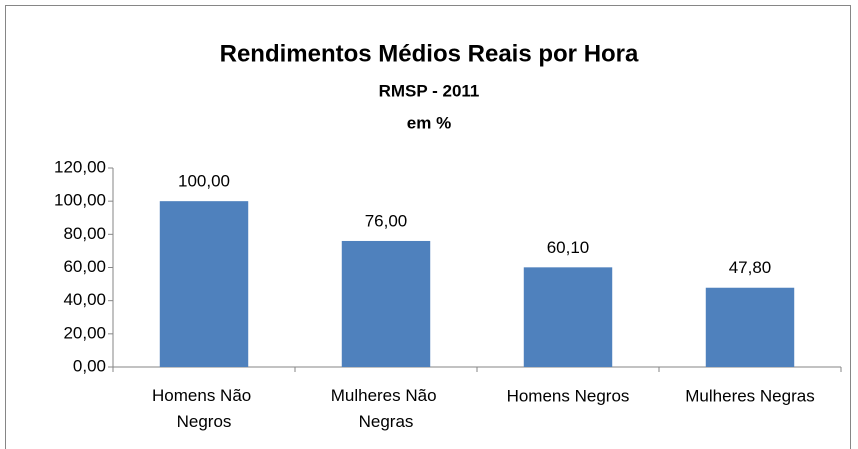 The image size is (858, 449). What do you see at coordinates (80, 166) in the screenshot?
I see `y-tick-label: 120,00` at bounding box center [80, 166].